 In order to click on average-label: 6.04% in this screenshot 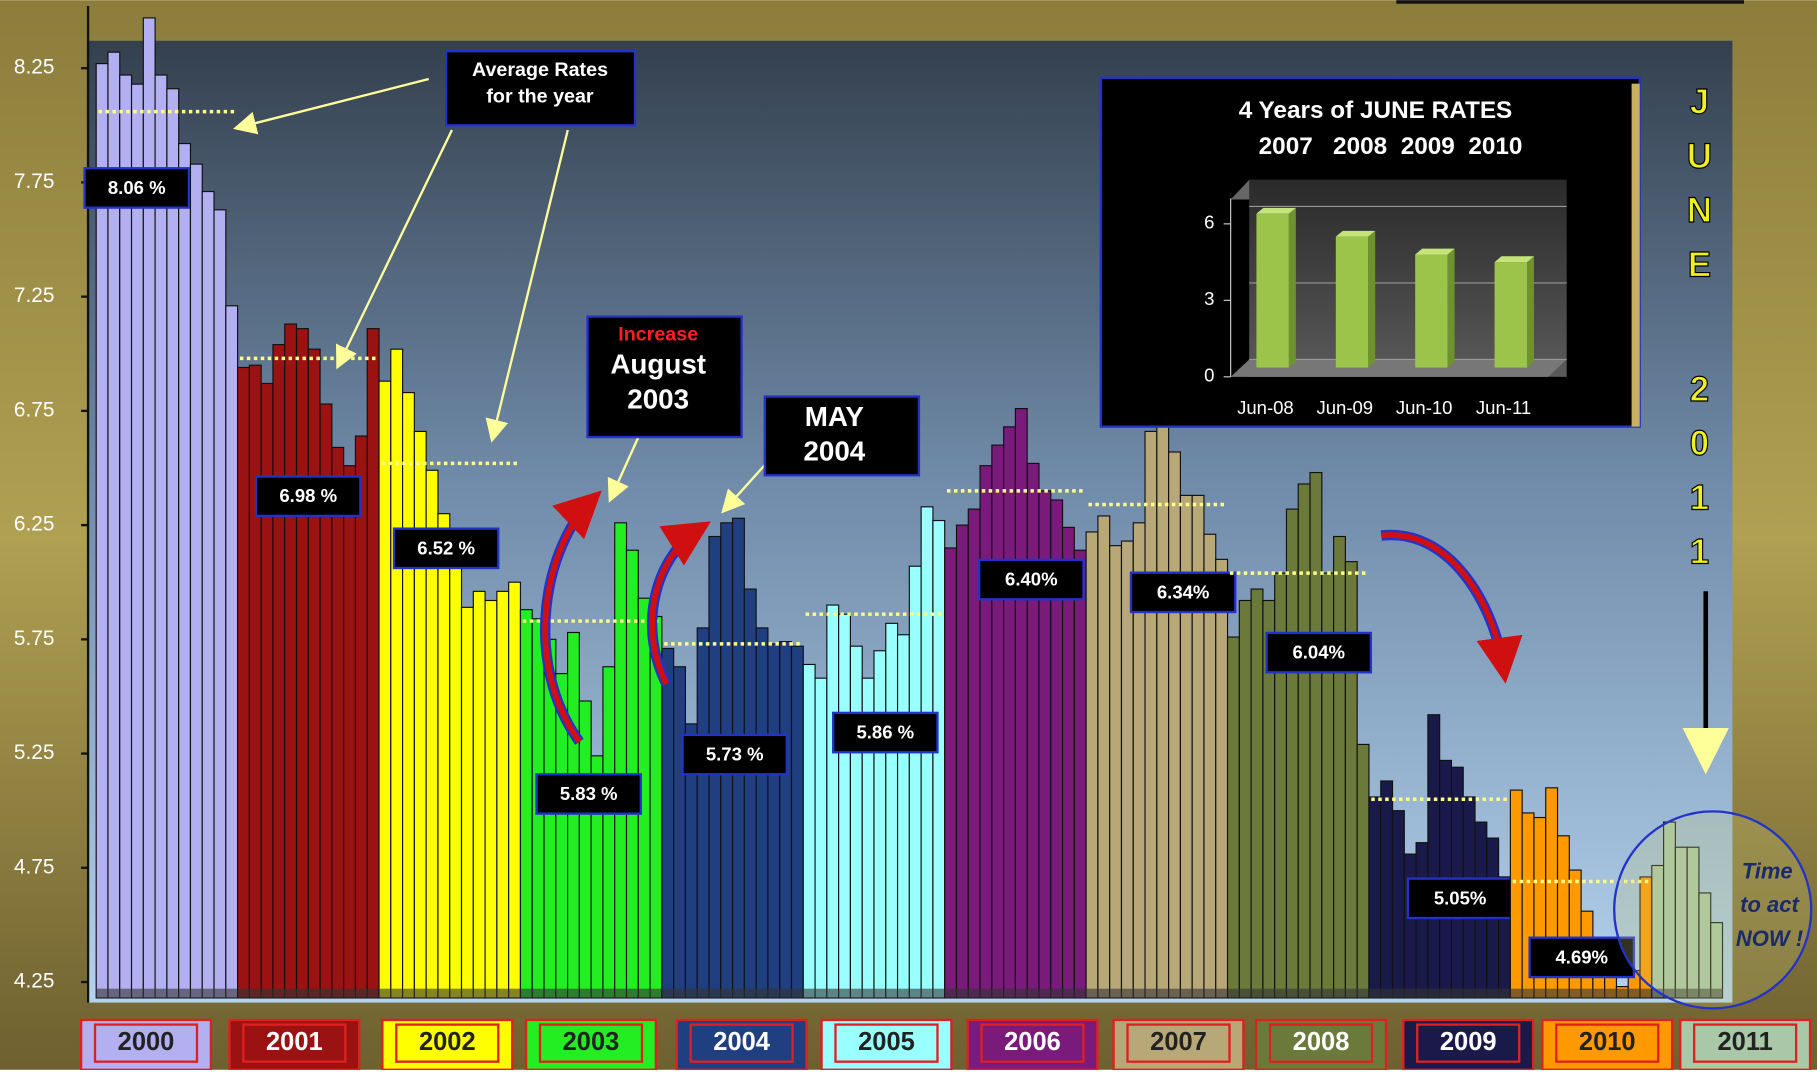, I will do `click(1318, 652)`.